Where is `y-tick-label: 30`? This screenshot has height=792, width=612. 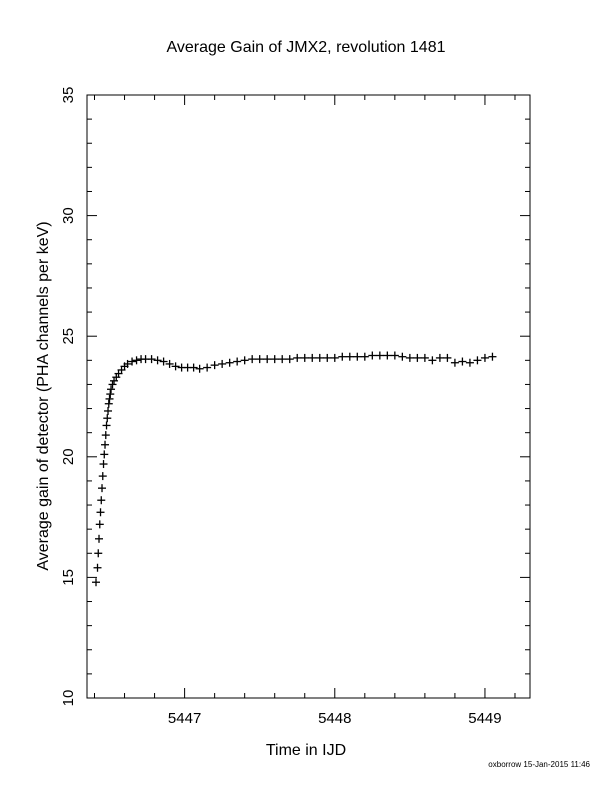
y-tick-label: 30 is located at coordinates (68, 215).